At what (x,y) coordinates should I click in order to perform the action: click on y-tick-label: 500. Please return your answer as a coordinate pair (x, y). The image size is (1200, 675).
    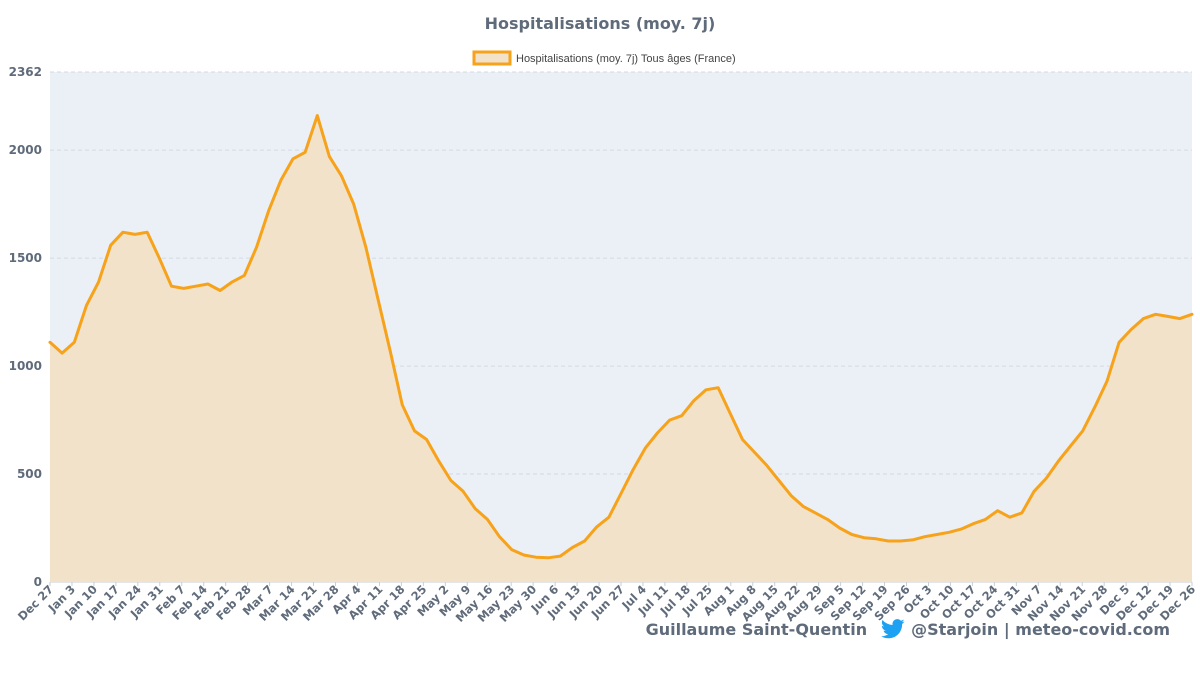
    Looking at the image, I should click on (29, 474).